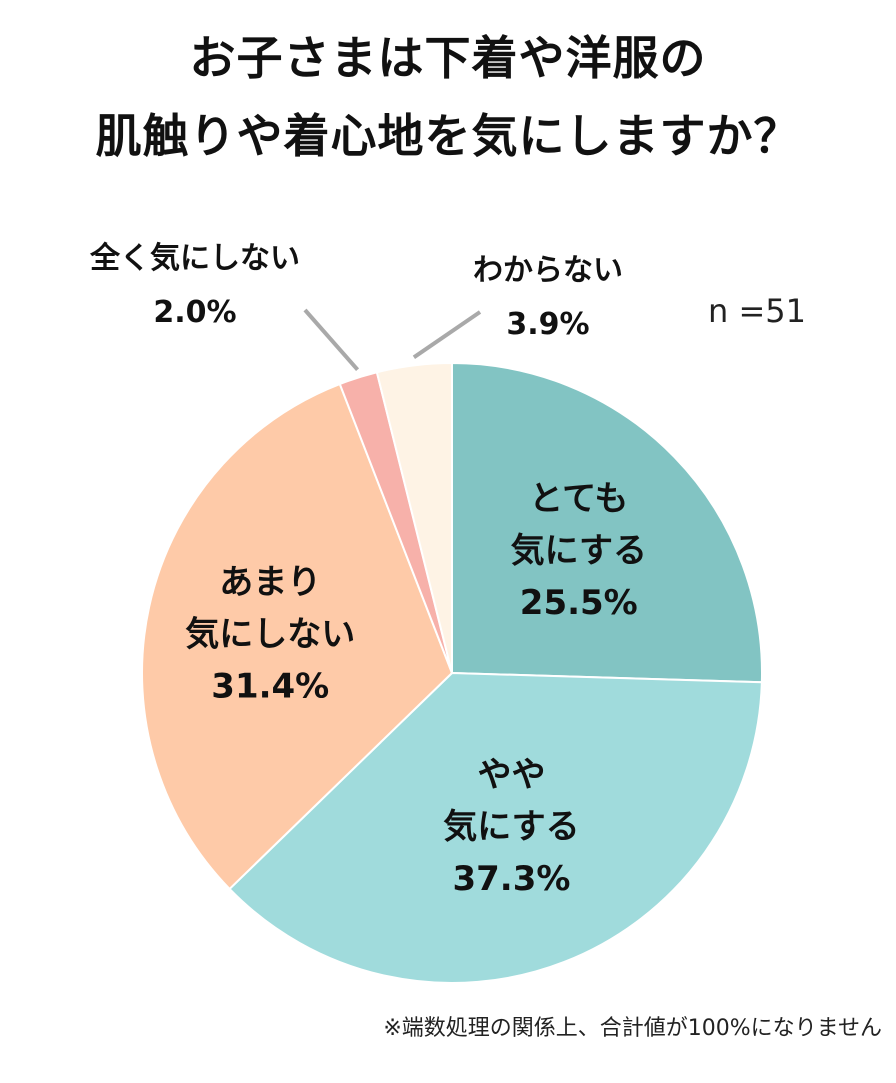 The height and width of the screenshot is (1083, 896). I want to click on leader-line-not-at-all-concerned, so click(331, 339).